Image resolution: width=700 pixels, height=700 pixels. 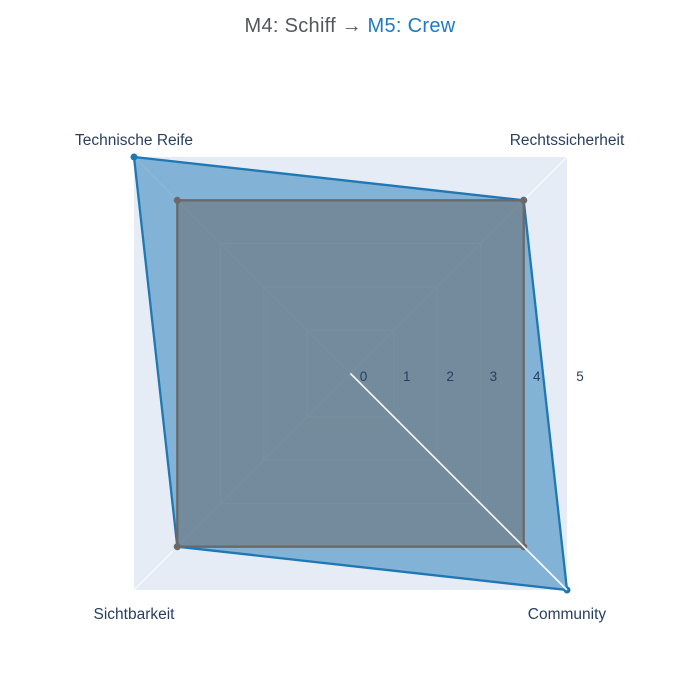 What do you see at coordinates (537, 376) in the screenshot?
I see `radial-tick-label: 4` at bounding box center [537, 376].